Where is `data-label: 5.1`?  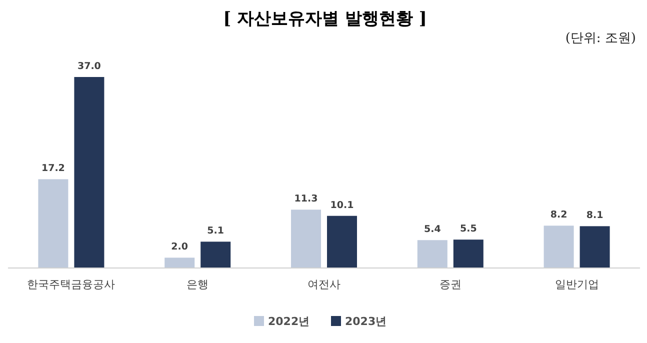 data-label: 5.1 is located at coordinates (215, 231).